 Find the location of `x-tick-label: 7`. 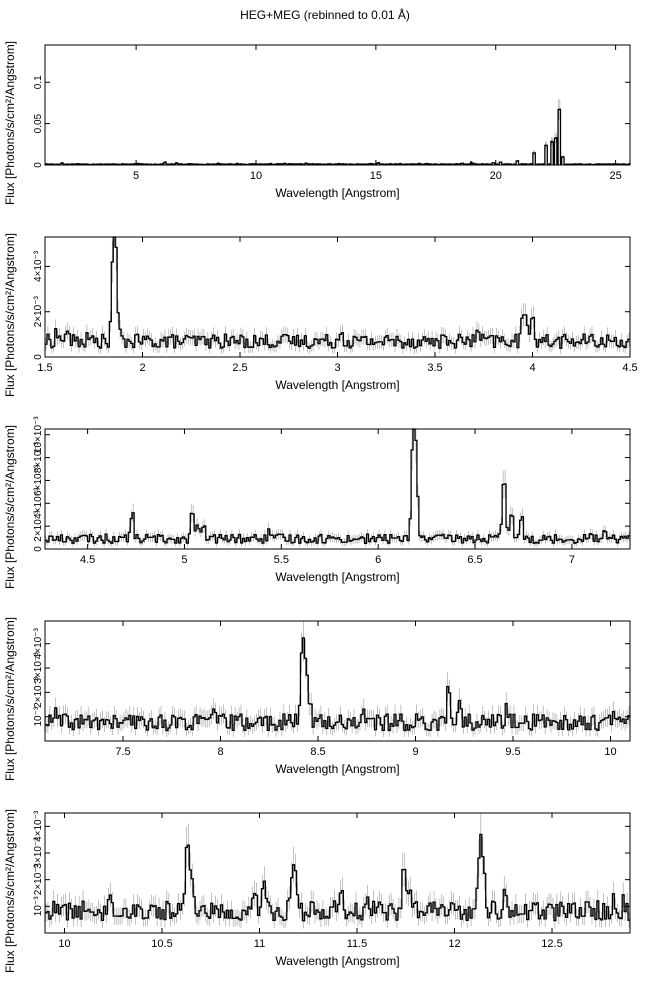

x-tick-label: 7 is located at coordinates (572, 560).